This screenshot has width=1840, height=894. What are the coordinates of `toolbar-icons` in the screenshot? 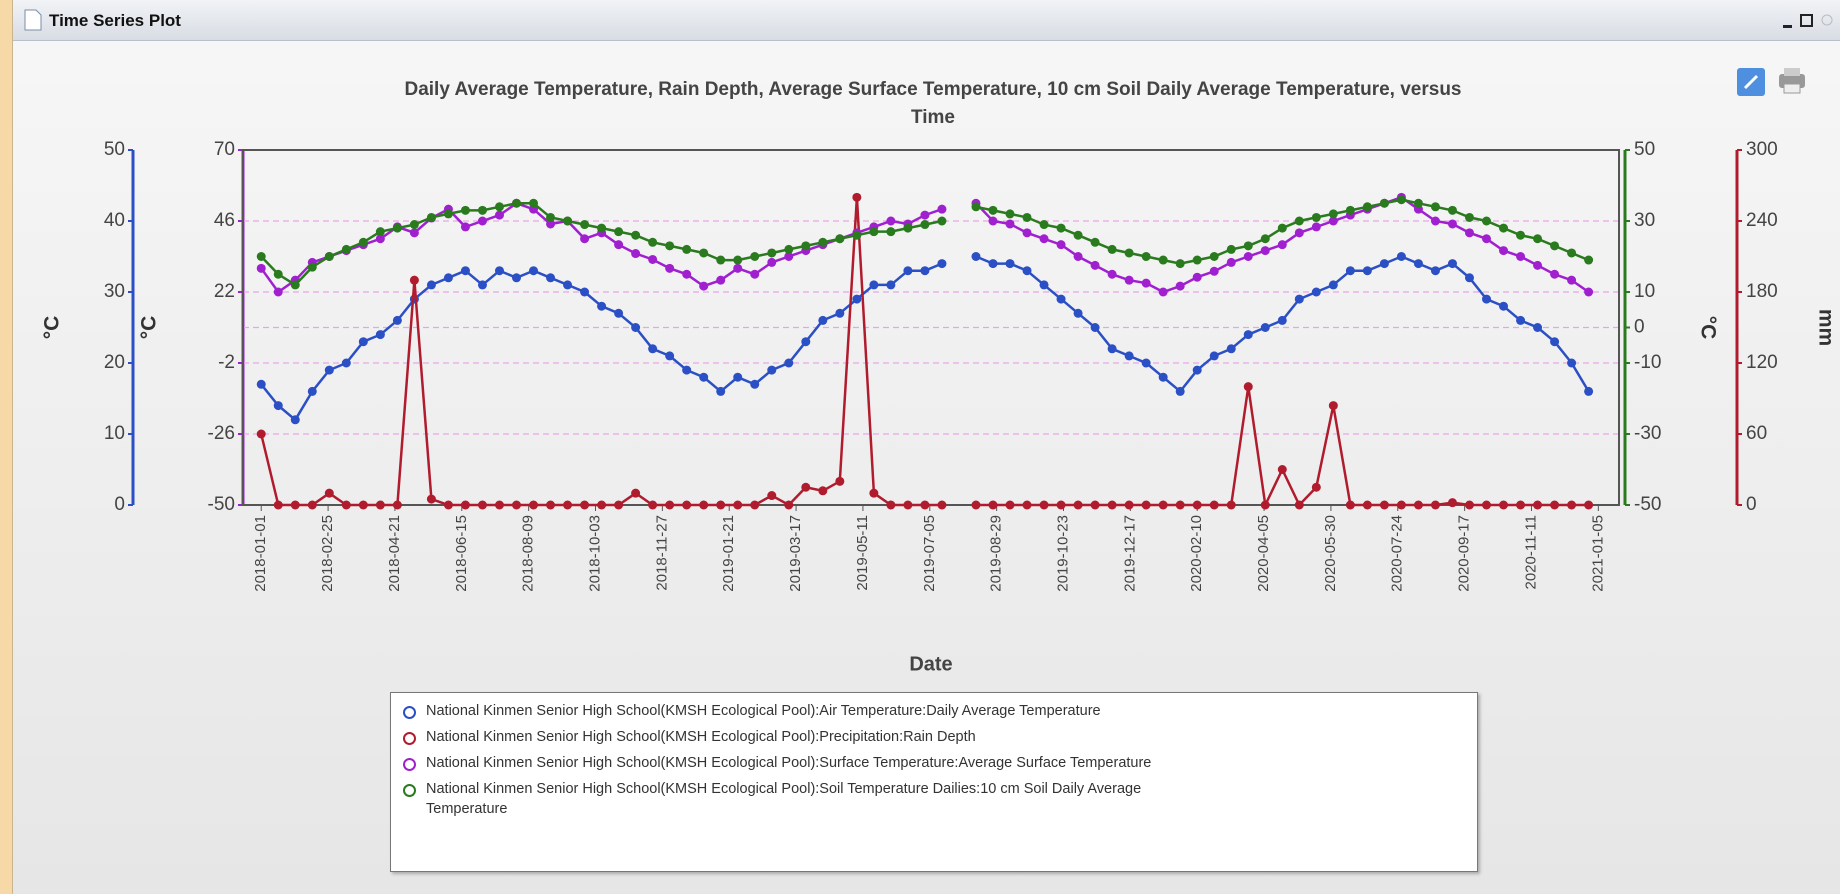 It's located at (1775, 84).